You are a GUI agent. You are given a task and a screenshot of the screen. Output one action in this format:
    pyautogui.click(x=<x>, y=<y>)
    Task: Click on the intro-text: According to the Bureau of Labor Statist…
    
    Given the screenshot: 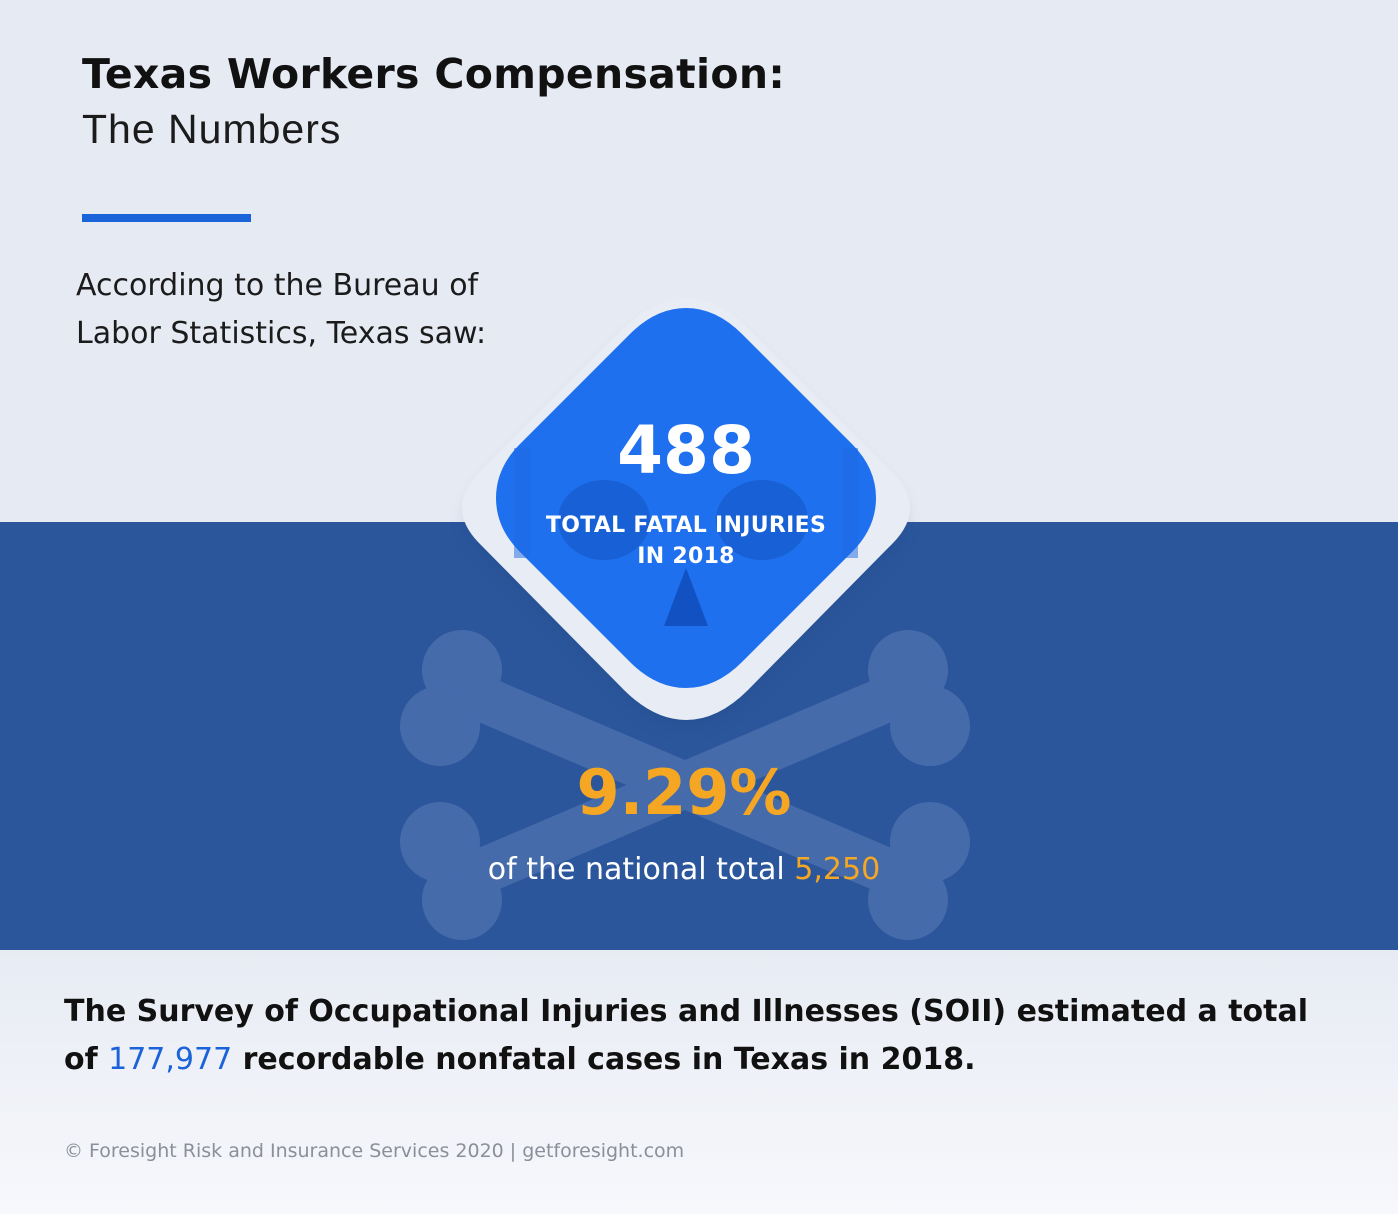 What is the action you would take?
    pyautogui.click(x=281, y=309)
    